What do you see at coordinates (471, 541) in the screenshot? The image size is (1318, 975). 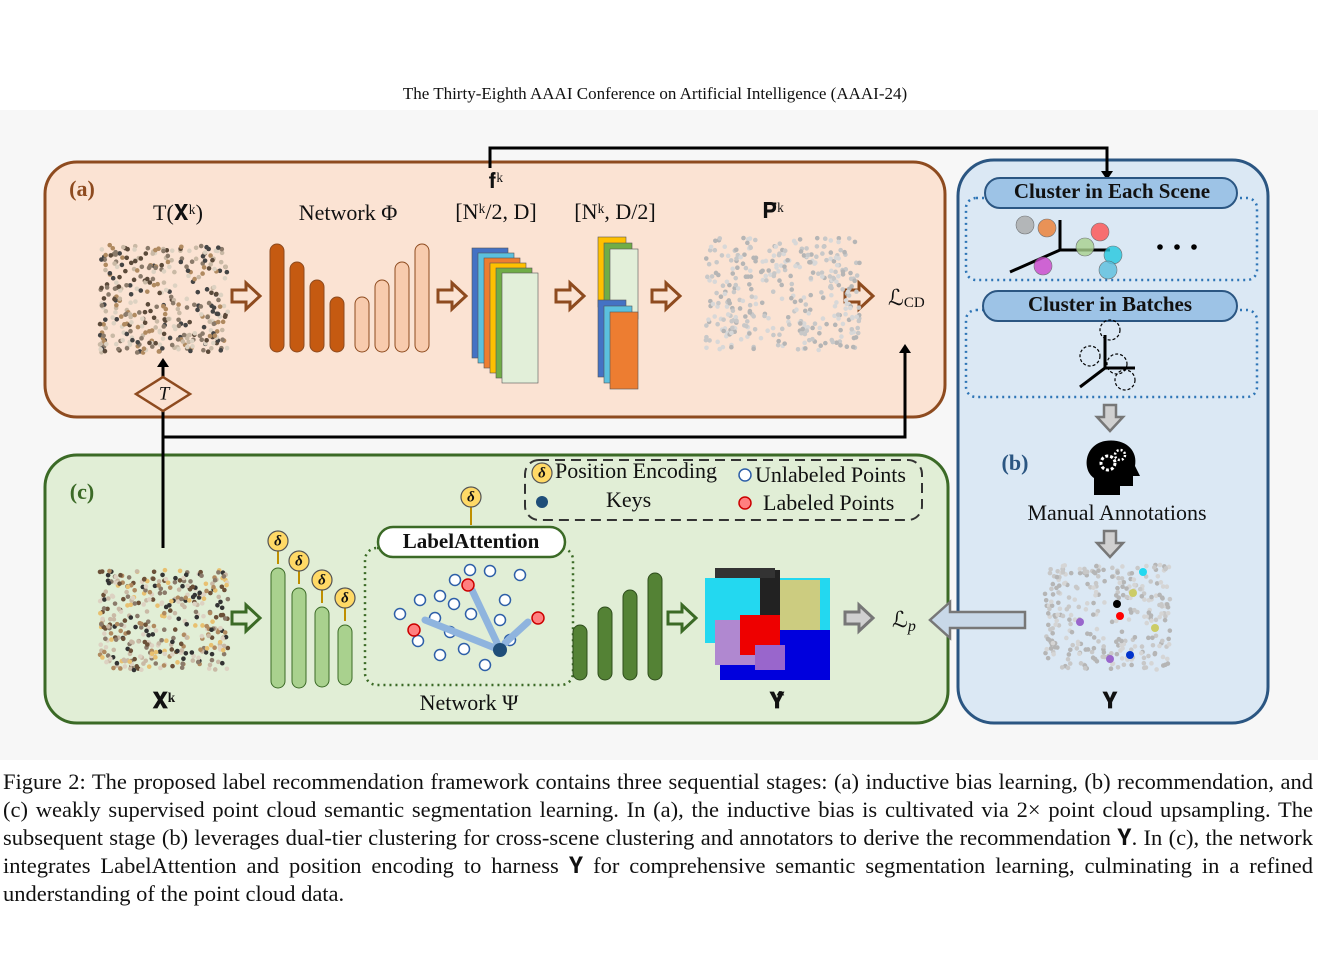 I see `attention-label: LabelAttention` at bounding box center [471, 541].